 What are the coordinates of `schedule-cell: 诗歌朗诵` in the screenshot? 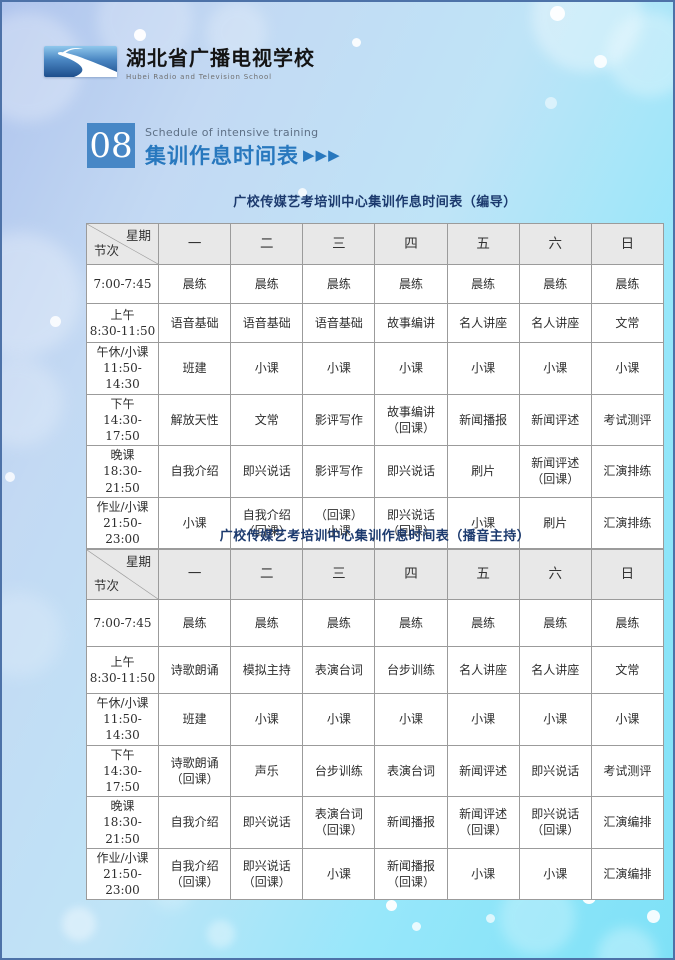 It's located at (194, 670).